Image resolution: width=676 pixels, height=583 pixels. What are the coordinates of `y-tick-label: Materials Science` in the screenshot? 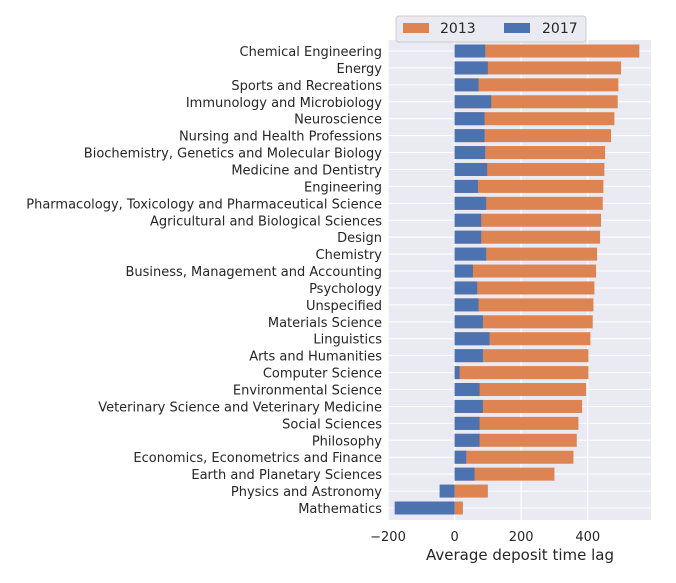 It's located at (325, 323).